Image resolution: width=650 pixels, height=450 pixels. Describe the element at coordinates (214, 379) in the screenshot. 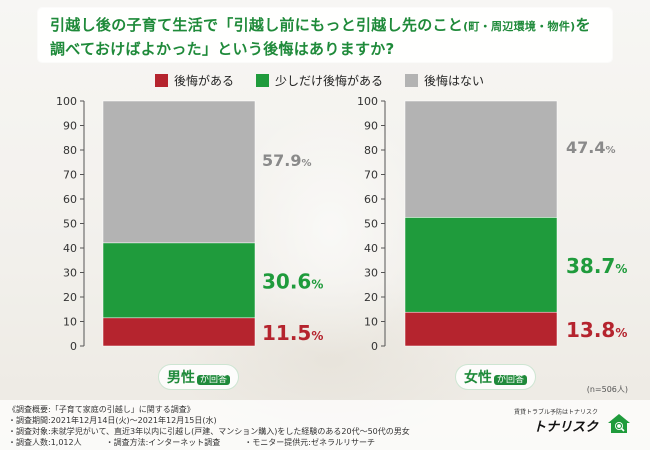

I see `male-label-suffix: が回答` at that location.